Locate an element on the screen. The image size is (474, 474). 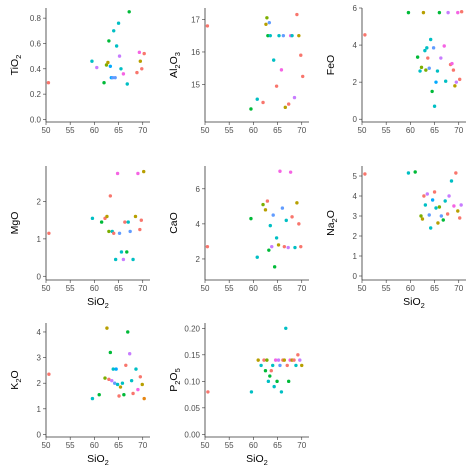
panel-2: 50 55 60 65 70 15 16 17 Al2O3 is located at coordinates (238, 71).